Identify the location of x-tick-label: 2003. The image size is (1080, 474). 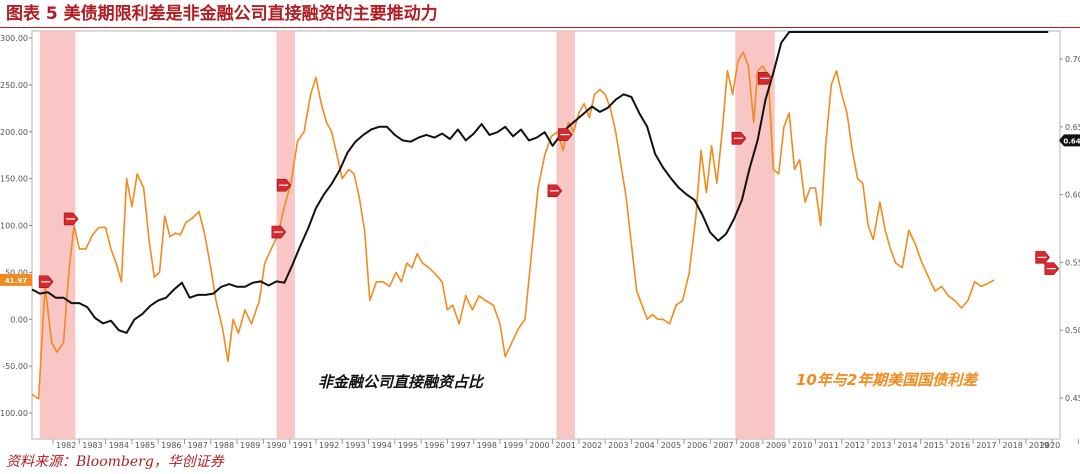
(618, 445).